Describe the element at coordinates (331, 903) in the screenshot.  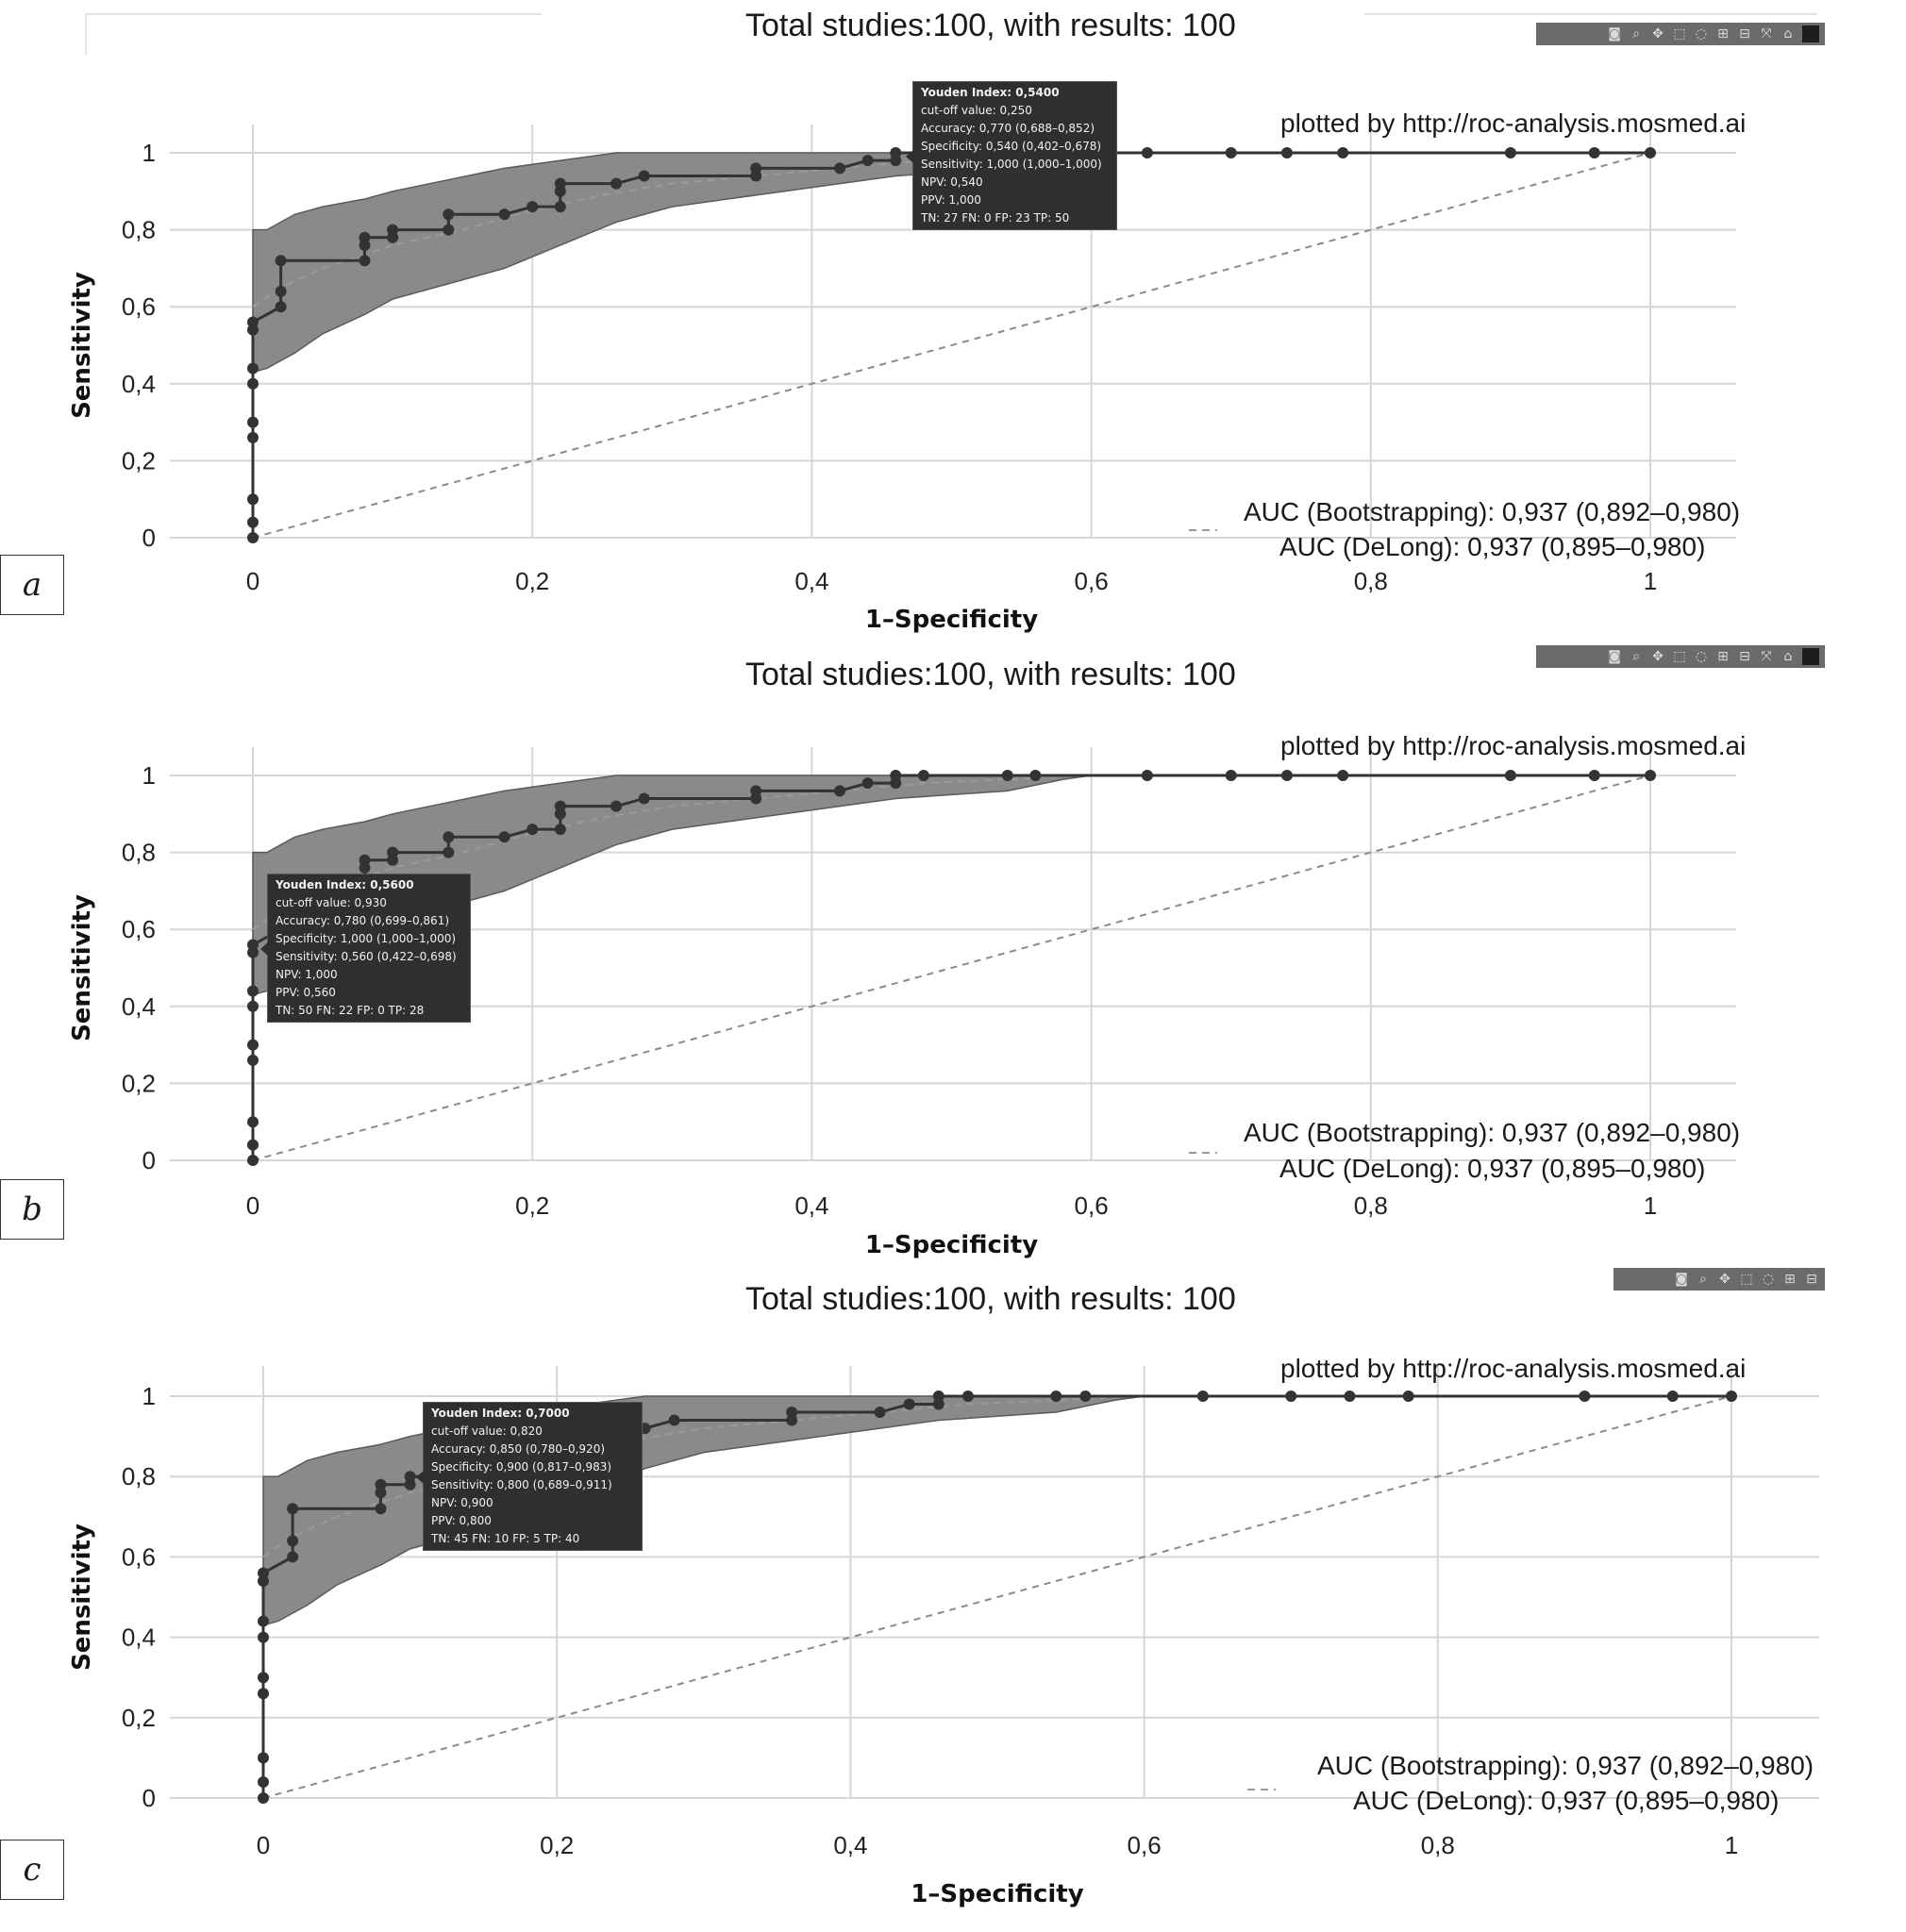
I see `tooltip-line: cut-off value: 0,930` at that location.